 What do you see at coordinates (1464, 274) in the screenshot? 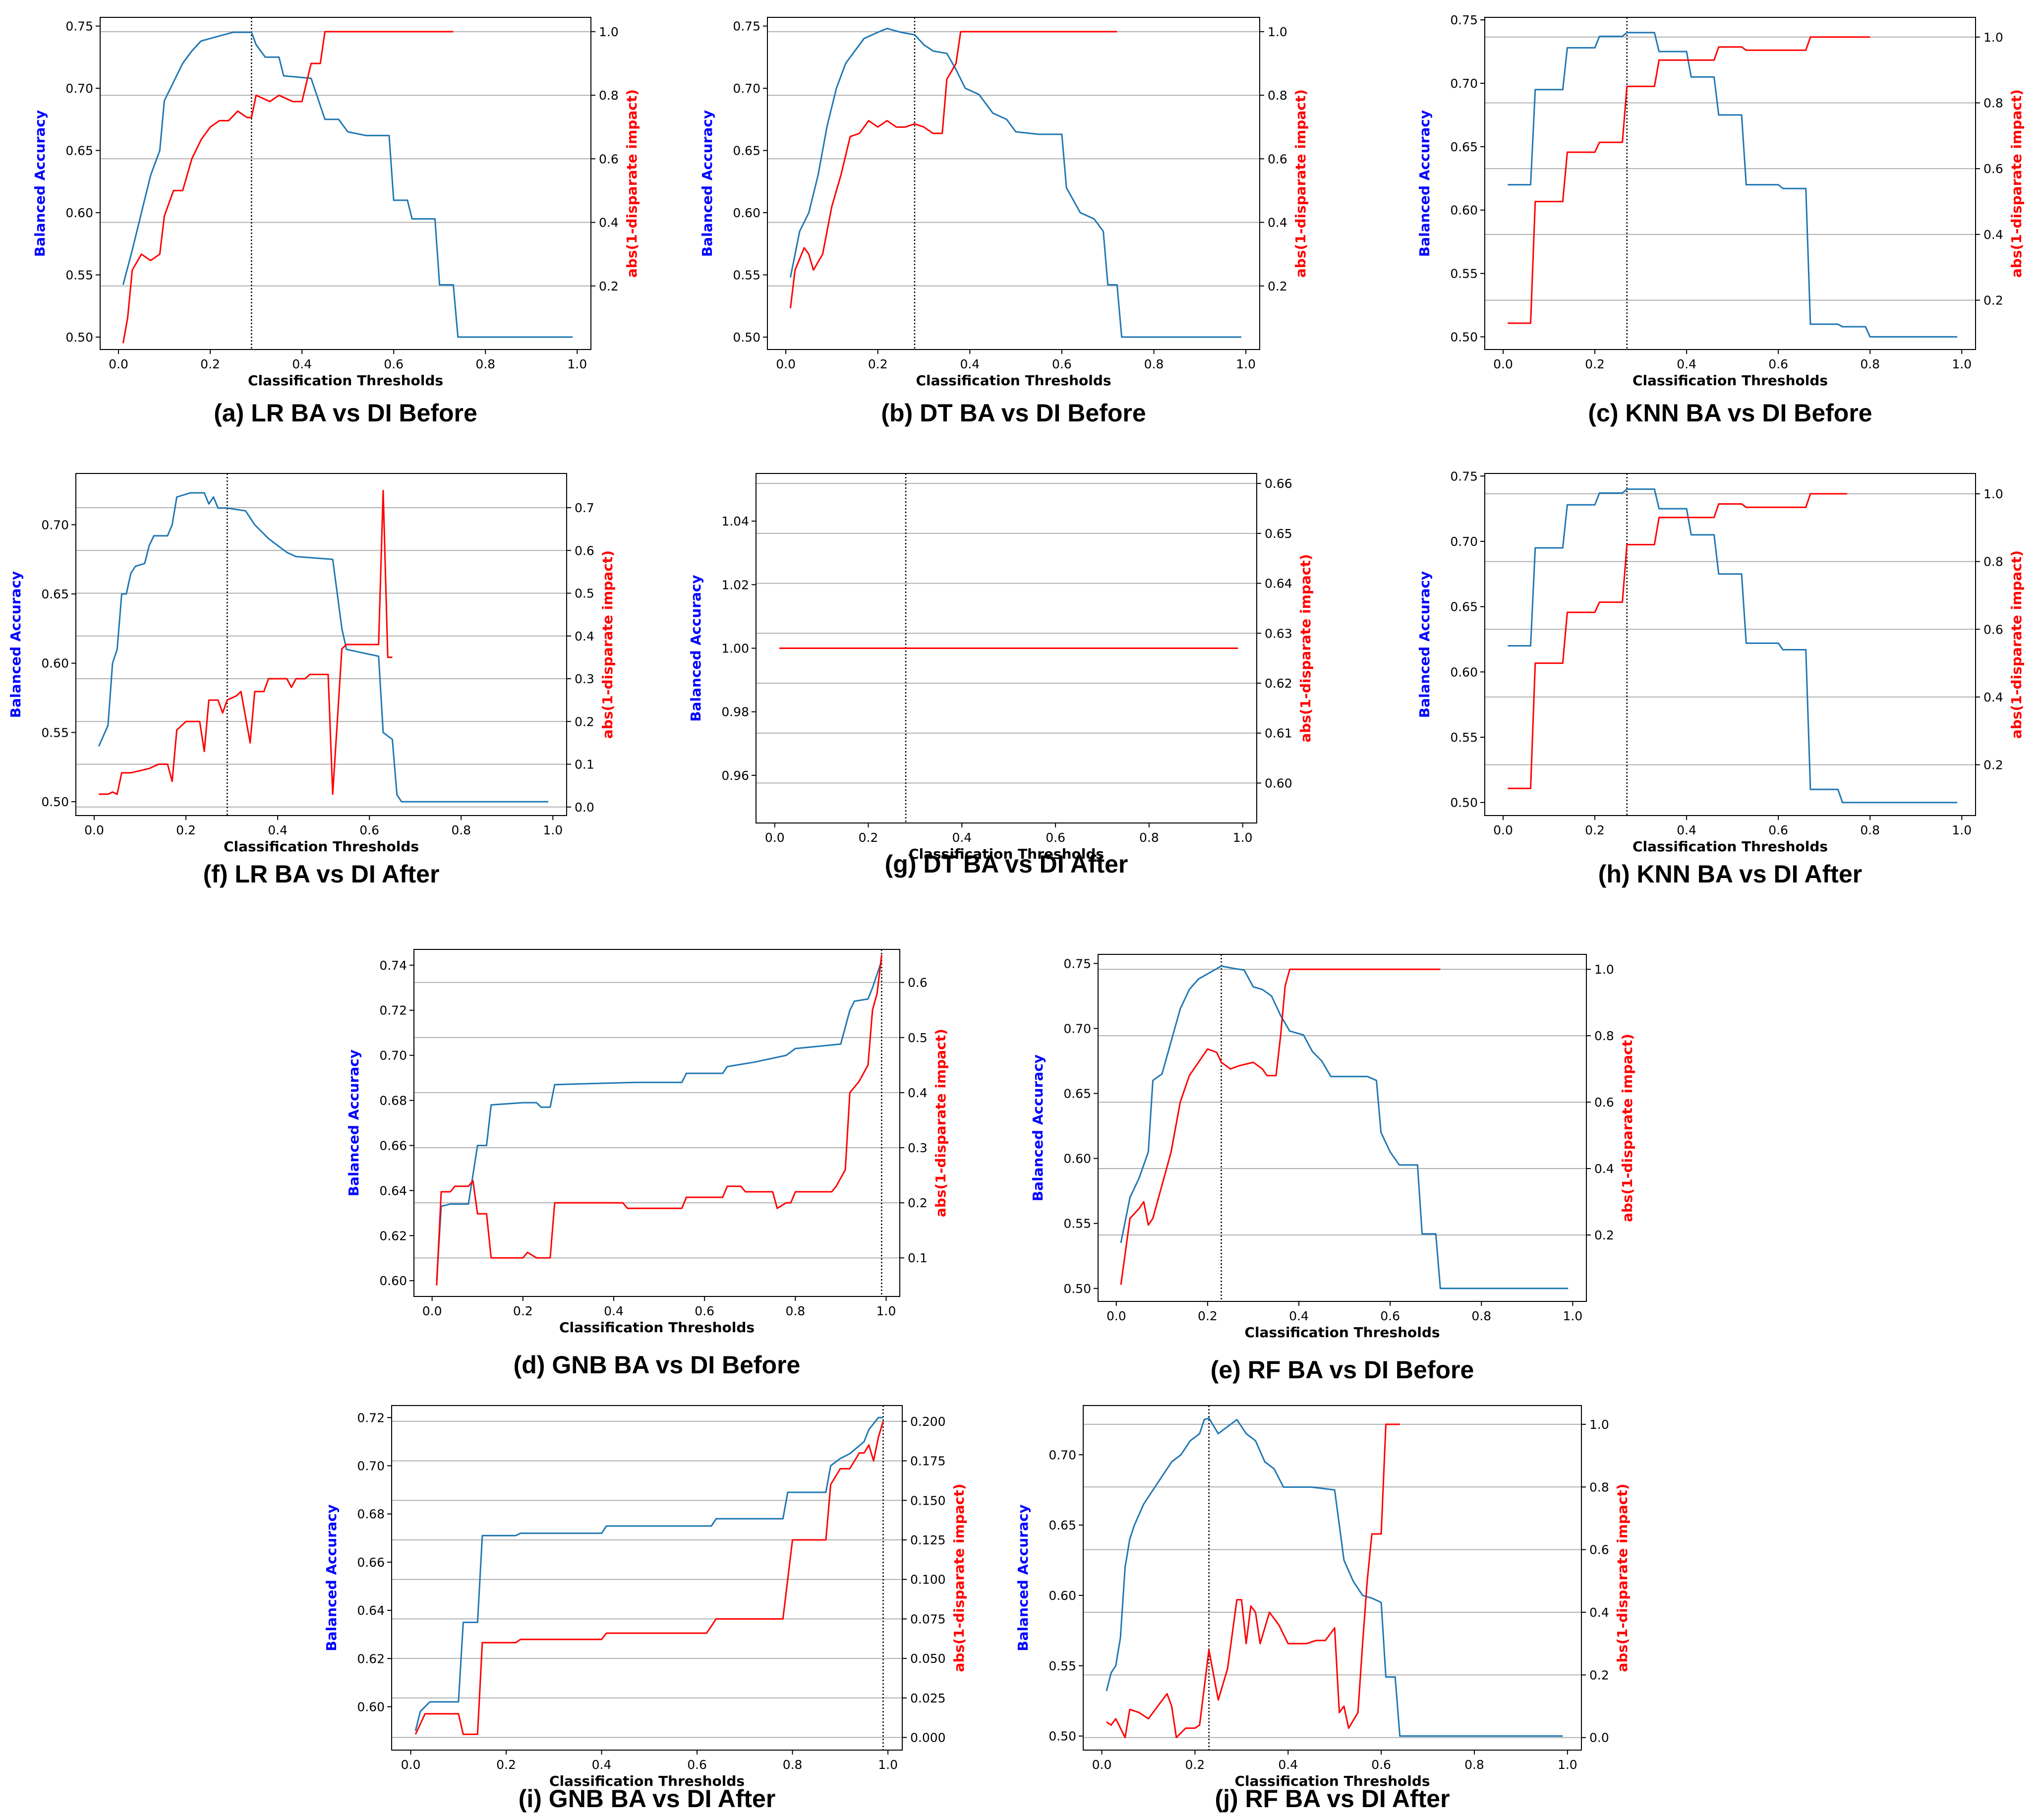
I see `y-tick-label-c-1: 0.55` at bounding box center [1464, 274].